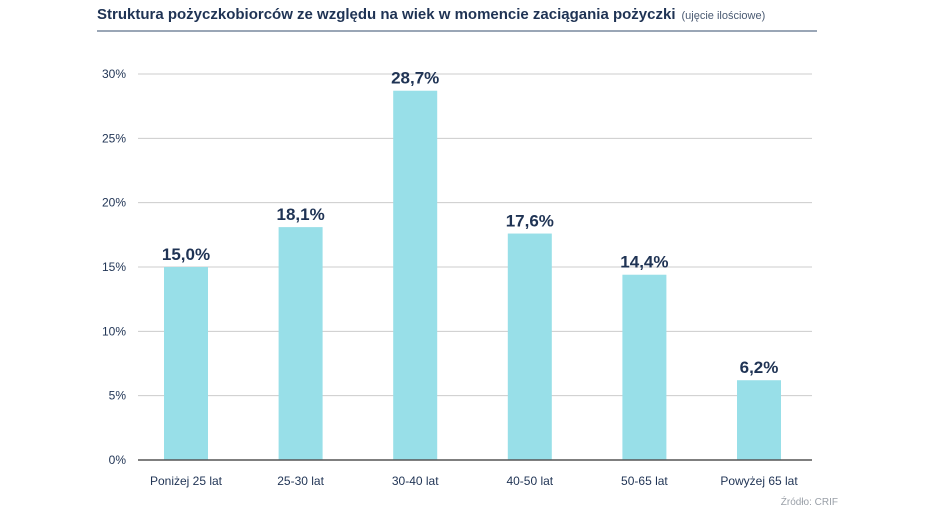 The width and height of the screenshot is (948, 511). What do you see at coordinates (530, 221) in the screenshot?
I see `data-label: 17,6%` at bounding box center [530, 221].